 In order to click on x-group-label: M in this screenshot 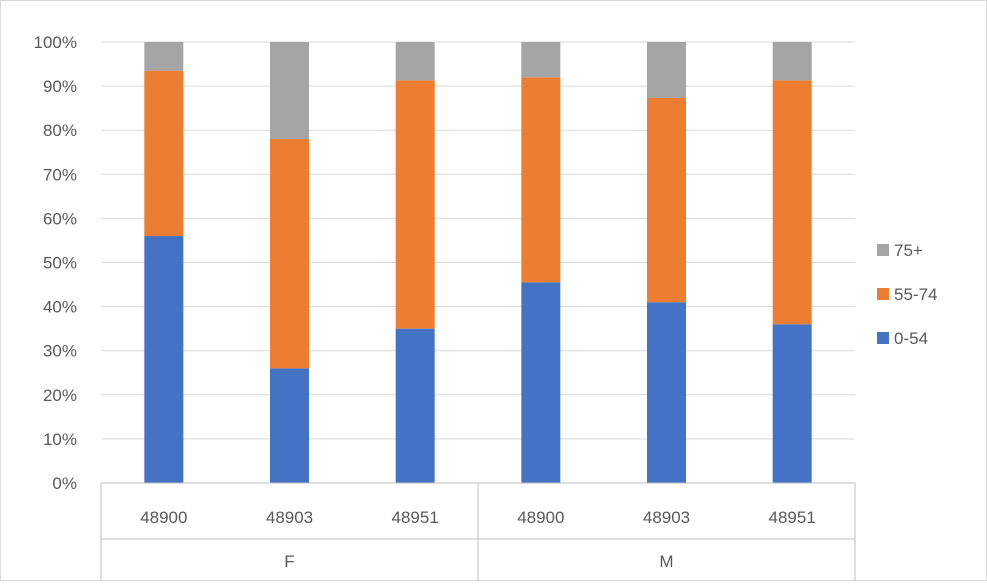, I will do `click(666, 561)`.